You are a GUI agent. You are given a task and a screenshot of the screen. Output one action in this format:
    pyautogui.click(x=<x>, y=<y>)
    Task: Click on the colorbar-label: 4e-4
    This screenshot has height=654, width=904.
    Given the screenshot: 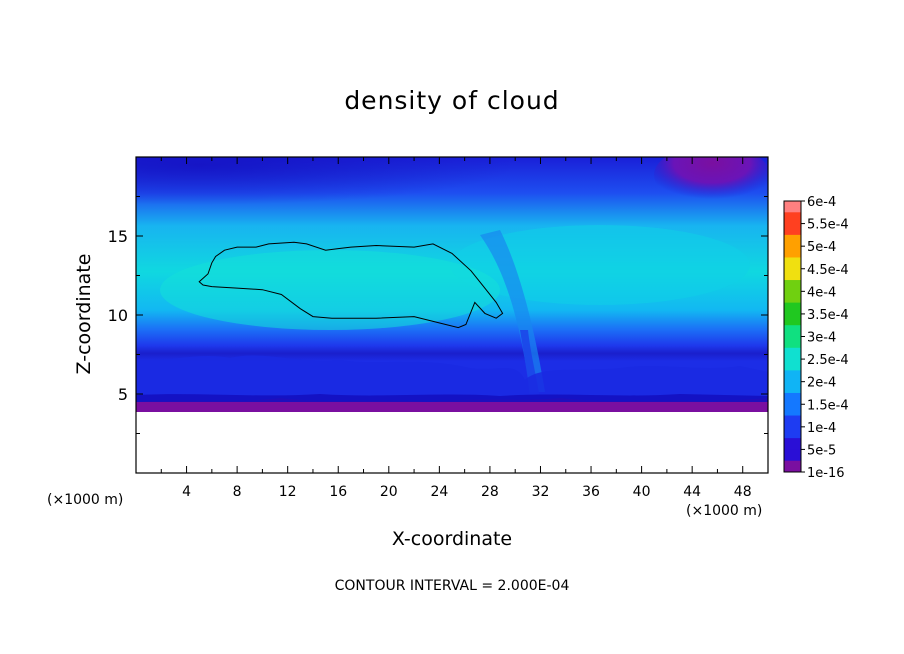 What is the action you would take?
    pyautogui.click(x=821, y=292)
    